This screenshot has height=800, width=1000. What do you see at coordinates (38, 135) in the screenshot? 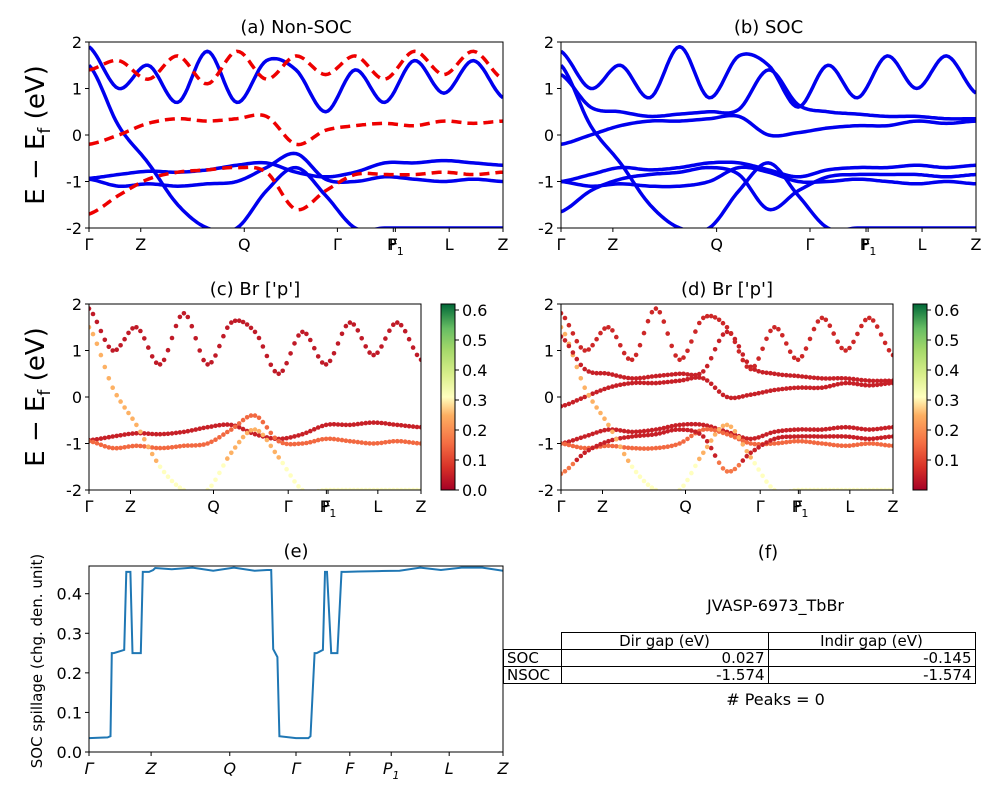
I see `row1-ylabel: E − Ef (eV)` at bounding box center [38, 135].